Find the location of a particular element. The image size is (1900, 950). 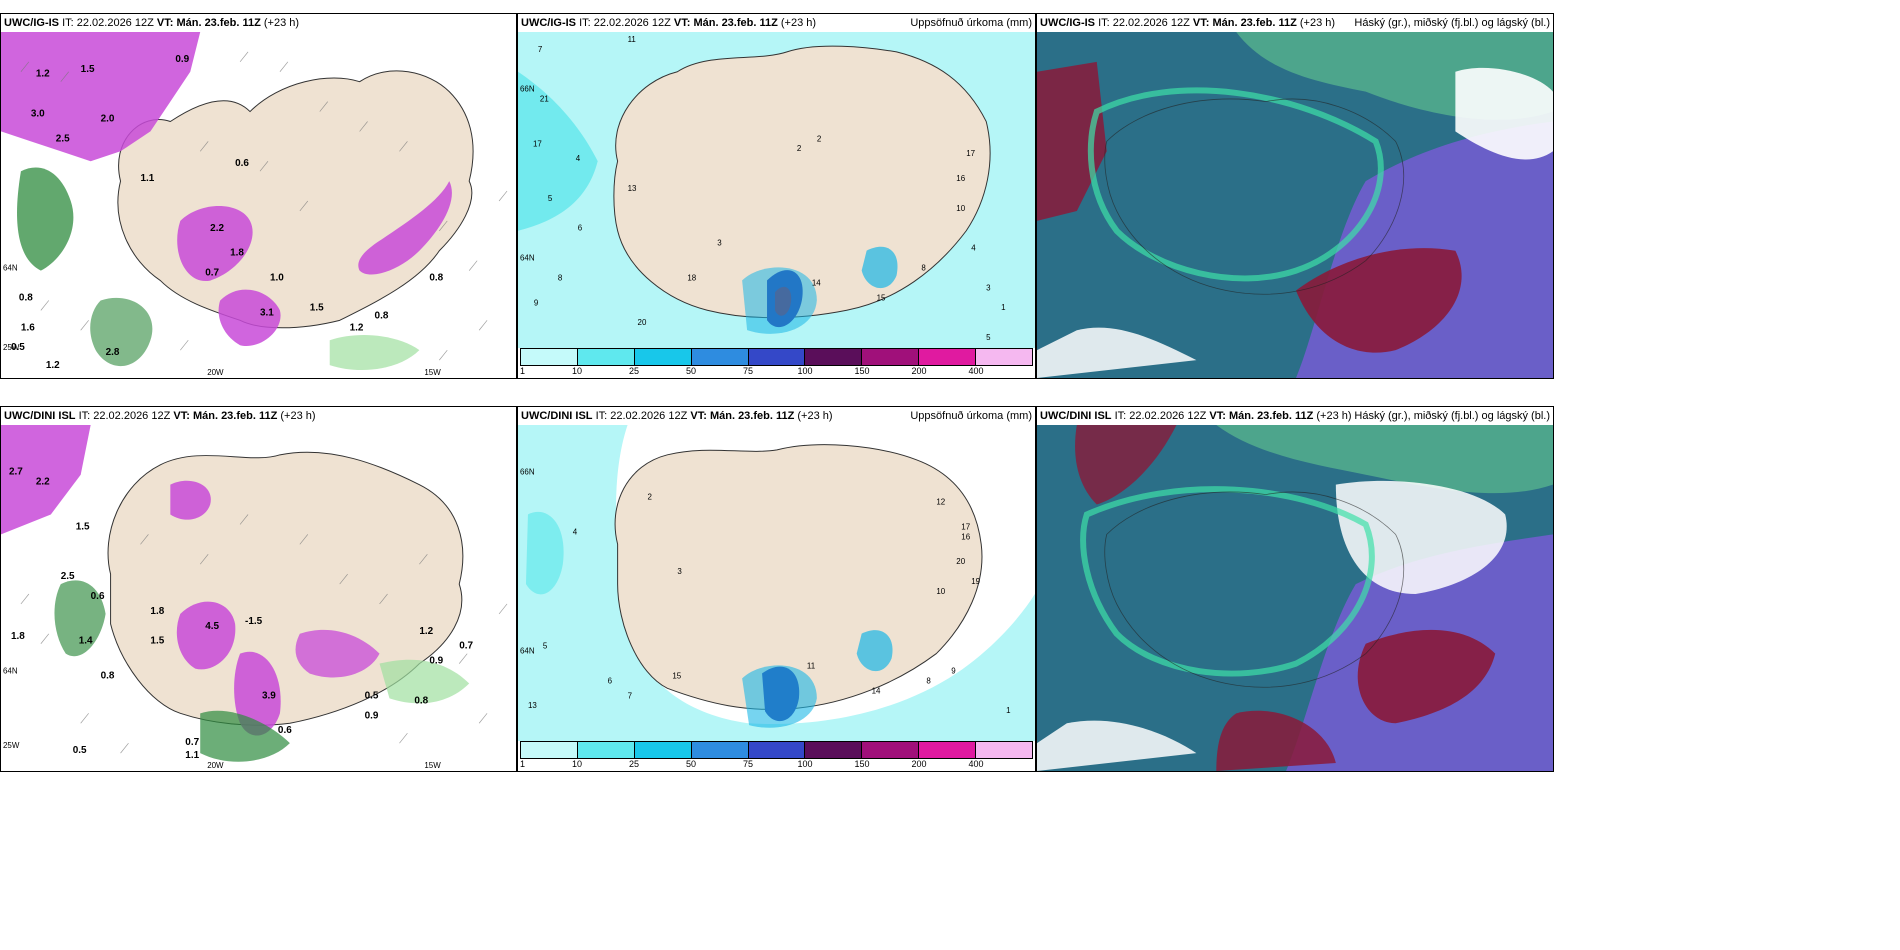

rain-area-se is located at coordinates (424, 681).